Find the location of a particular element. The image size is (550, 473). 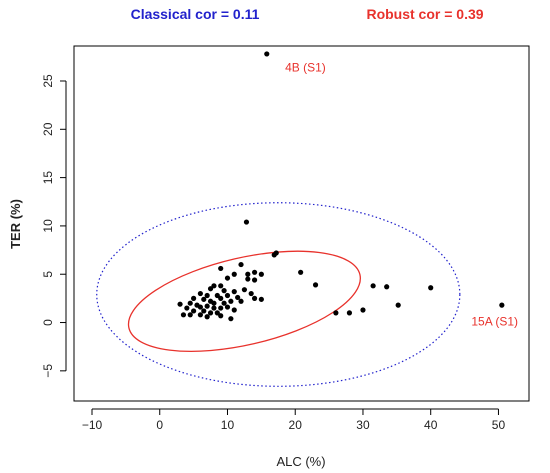

y-tick-label: 25 is located at coordinates (48, 81).